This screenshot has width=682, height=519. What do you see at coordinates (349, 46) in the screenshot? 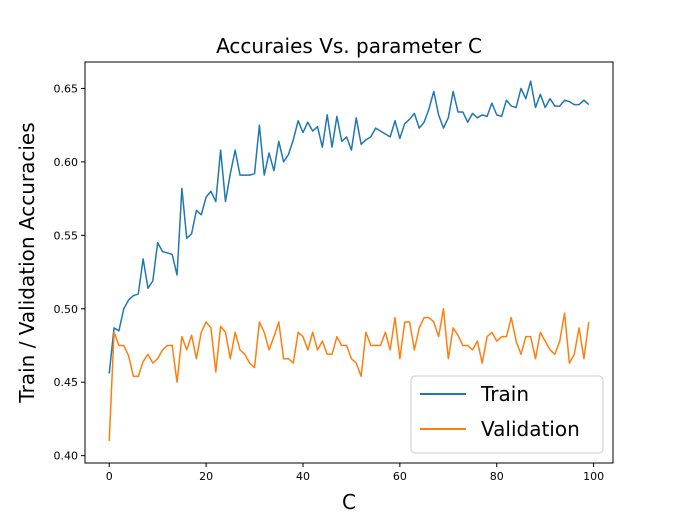
I see `chart-title: Accuraies Vs. parameter C` at bounding box center [349, 46].